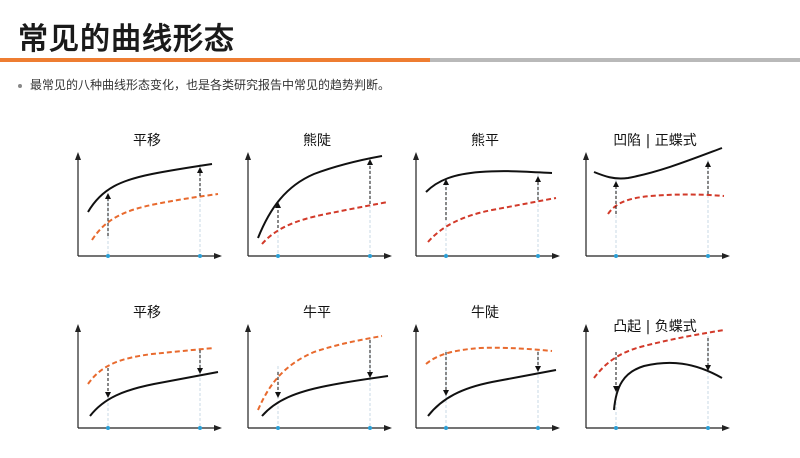 The height and width of the screenshot is (458, 800). I want to click on panel-parallel-shift-bull: 平移, so click(147, 372).